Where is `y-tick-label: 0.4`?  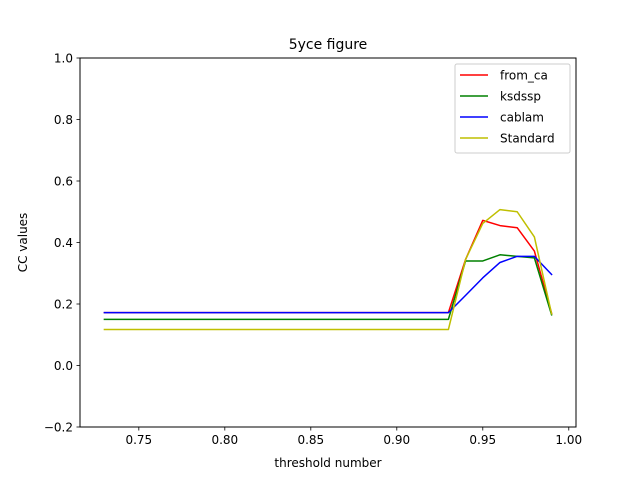 y-tick-label: 0.4 is located at coordinates (63, 243).